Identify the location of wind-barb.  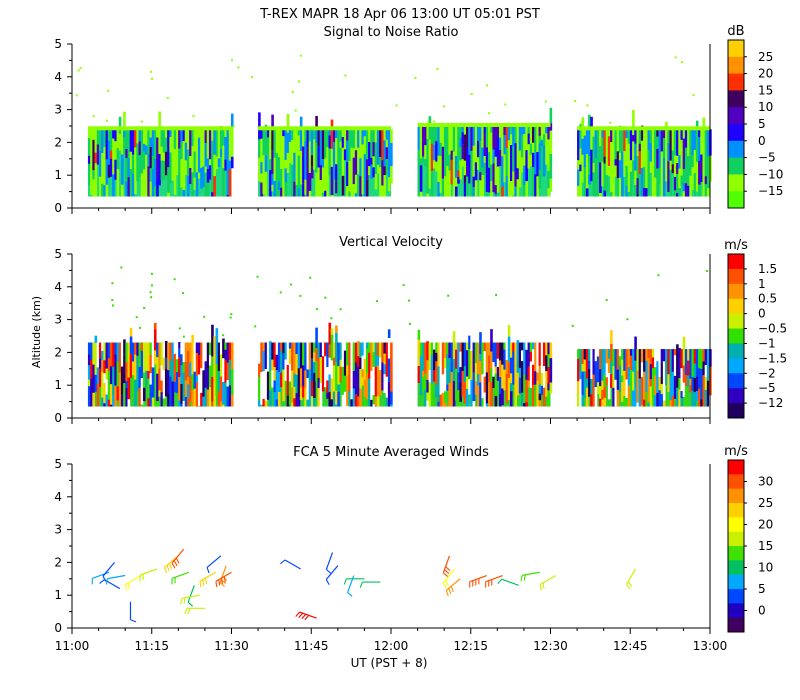
(449, 578).